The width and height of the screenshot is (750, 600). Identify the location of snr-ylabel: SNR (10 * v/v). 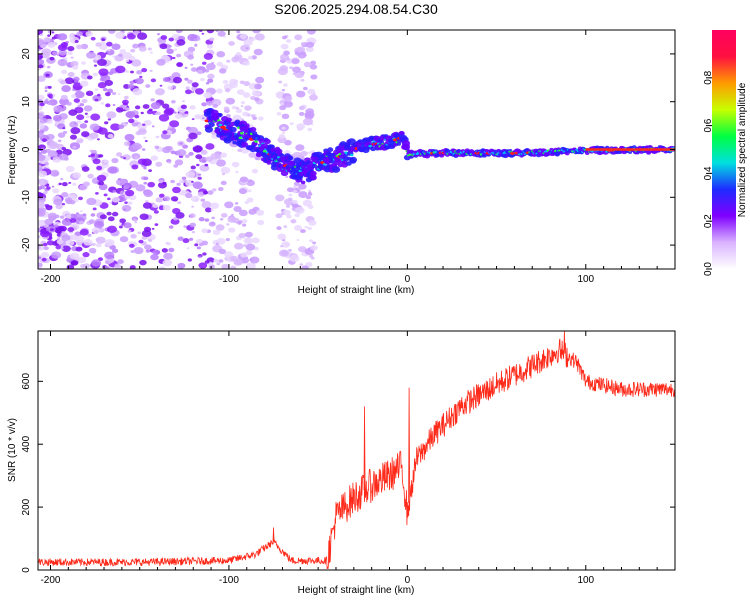
(12, 450).